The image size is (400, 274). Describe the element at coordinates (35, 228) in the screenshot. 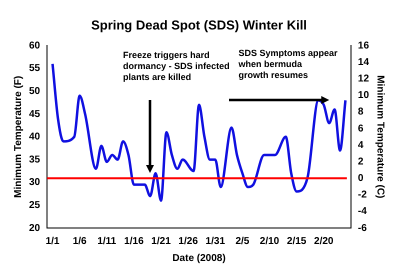

I see `y-tick-label: 20` at that location.